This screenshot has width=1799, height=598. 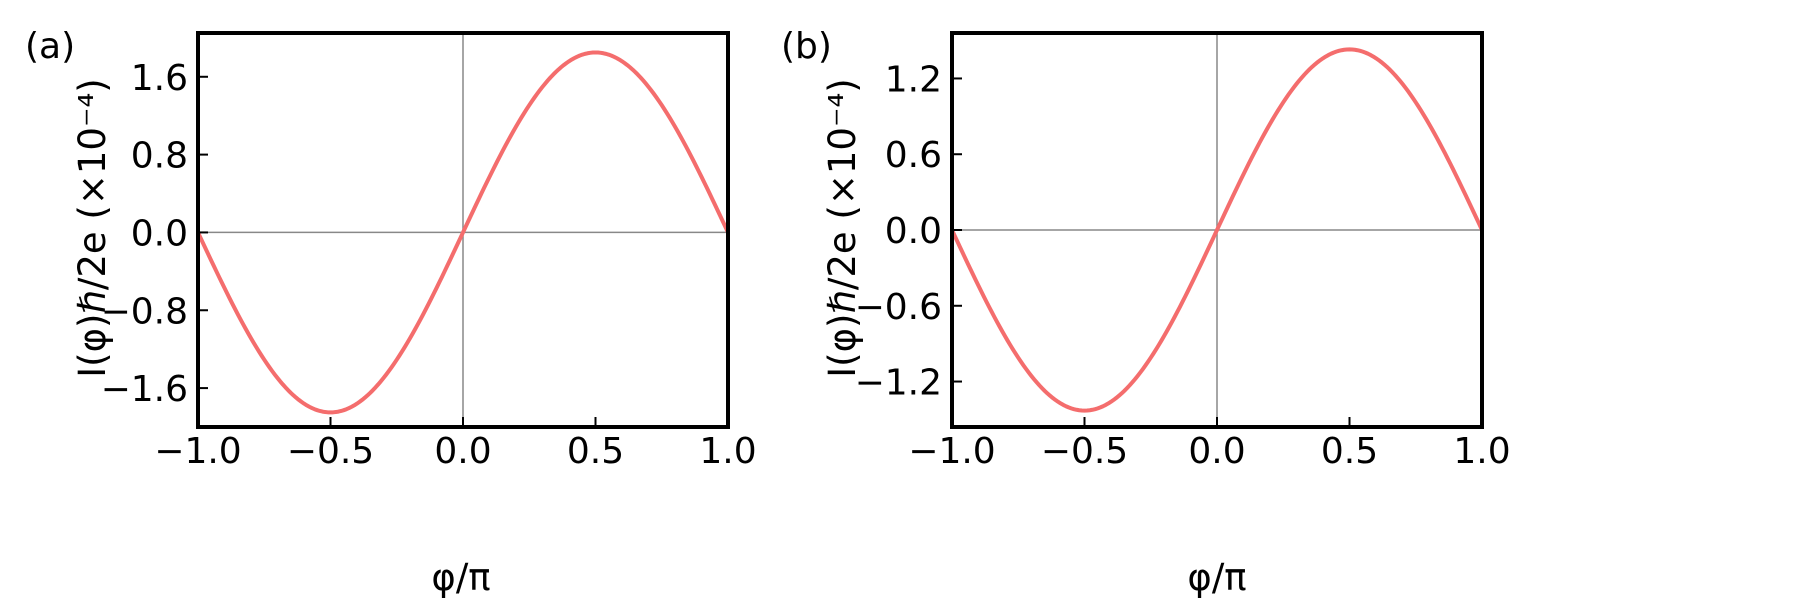 What do you see at coordinates (913, 155) in the screenshot?
I see `y-tick-label: 0.6` at bounding box center [913, 155].